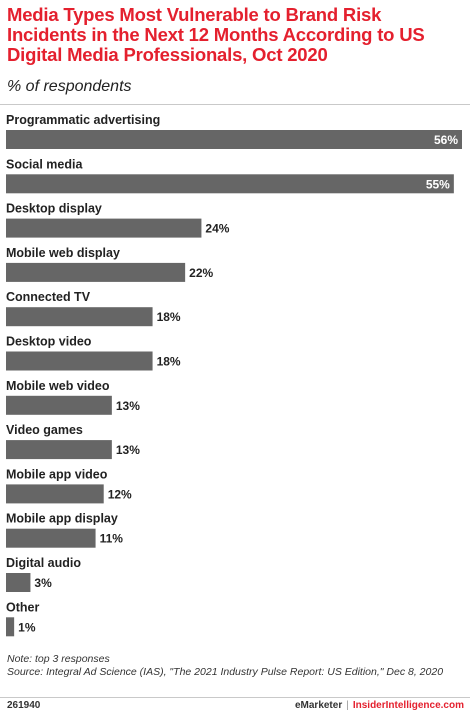 The width and height of the screenshot is (470, 716). Describe the element at coordinates (318, 705) in the screenshot. I see `emarketer-logo: eMarketer` at that location.